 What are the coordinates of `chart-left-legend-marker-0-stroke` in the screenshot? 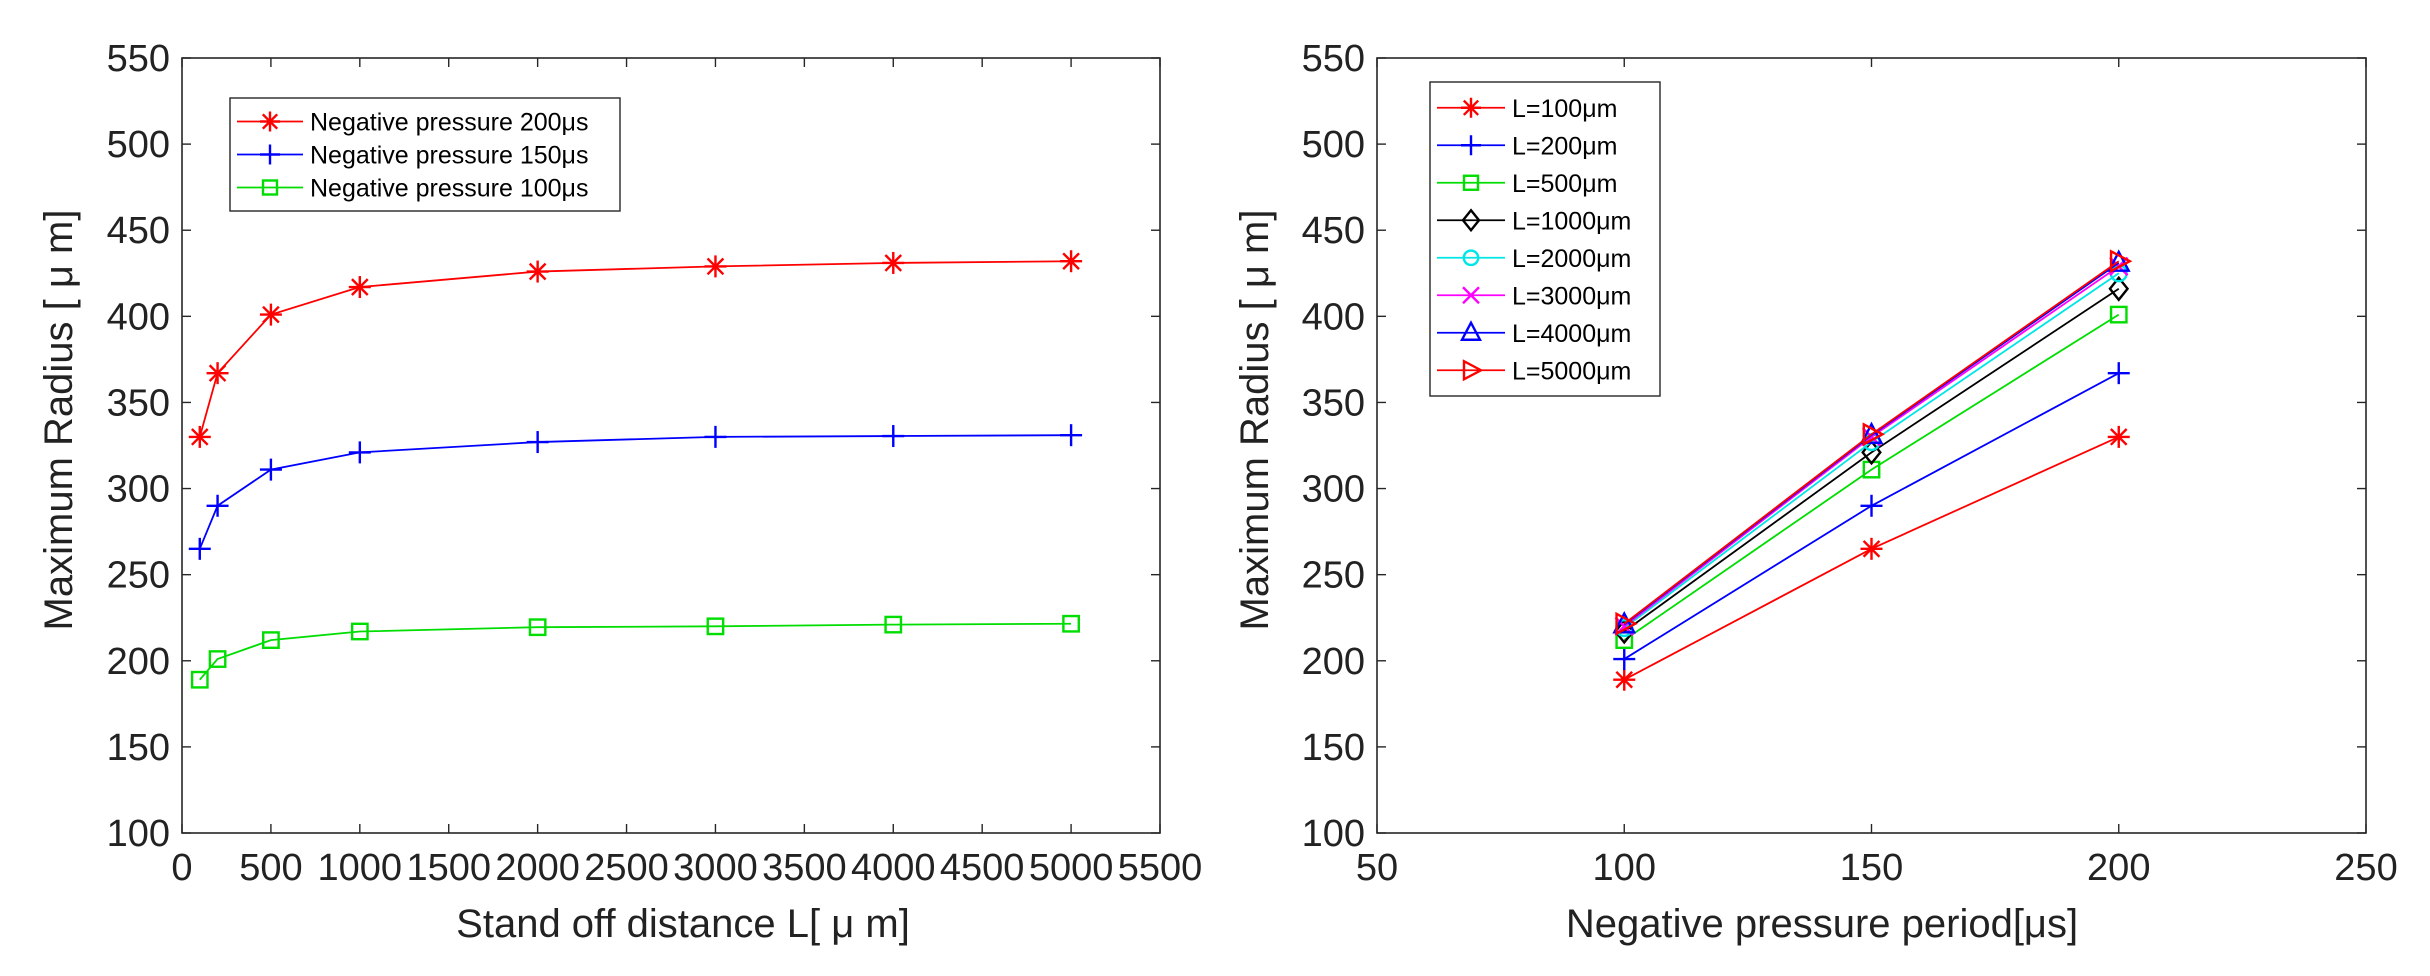 It's located at (270, 121).